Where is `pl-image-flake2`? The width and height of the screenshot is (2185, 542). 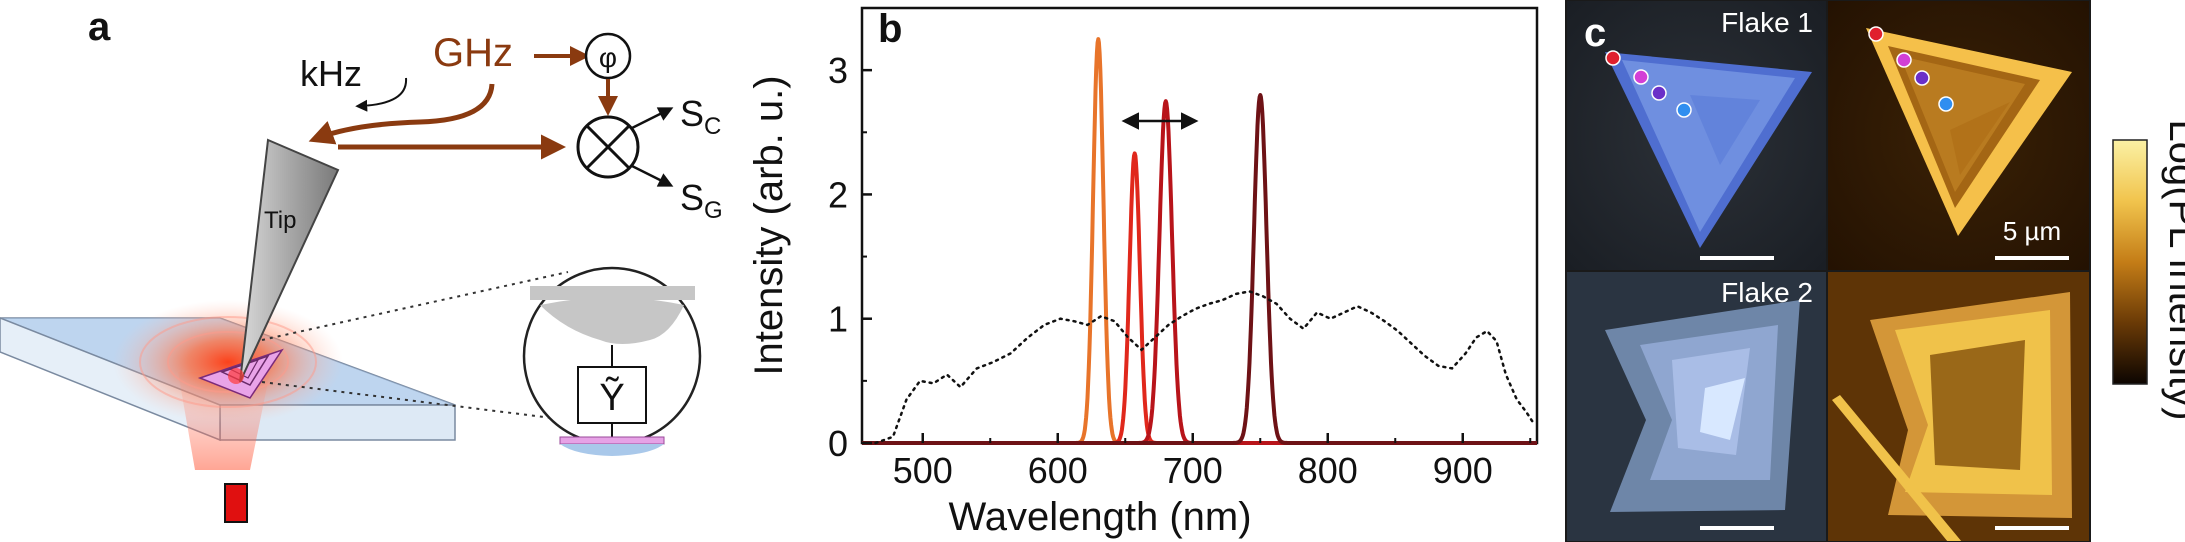
pl-image-flake2 is located at coordinates (1959, 407).